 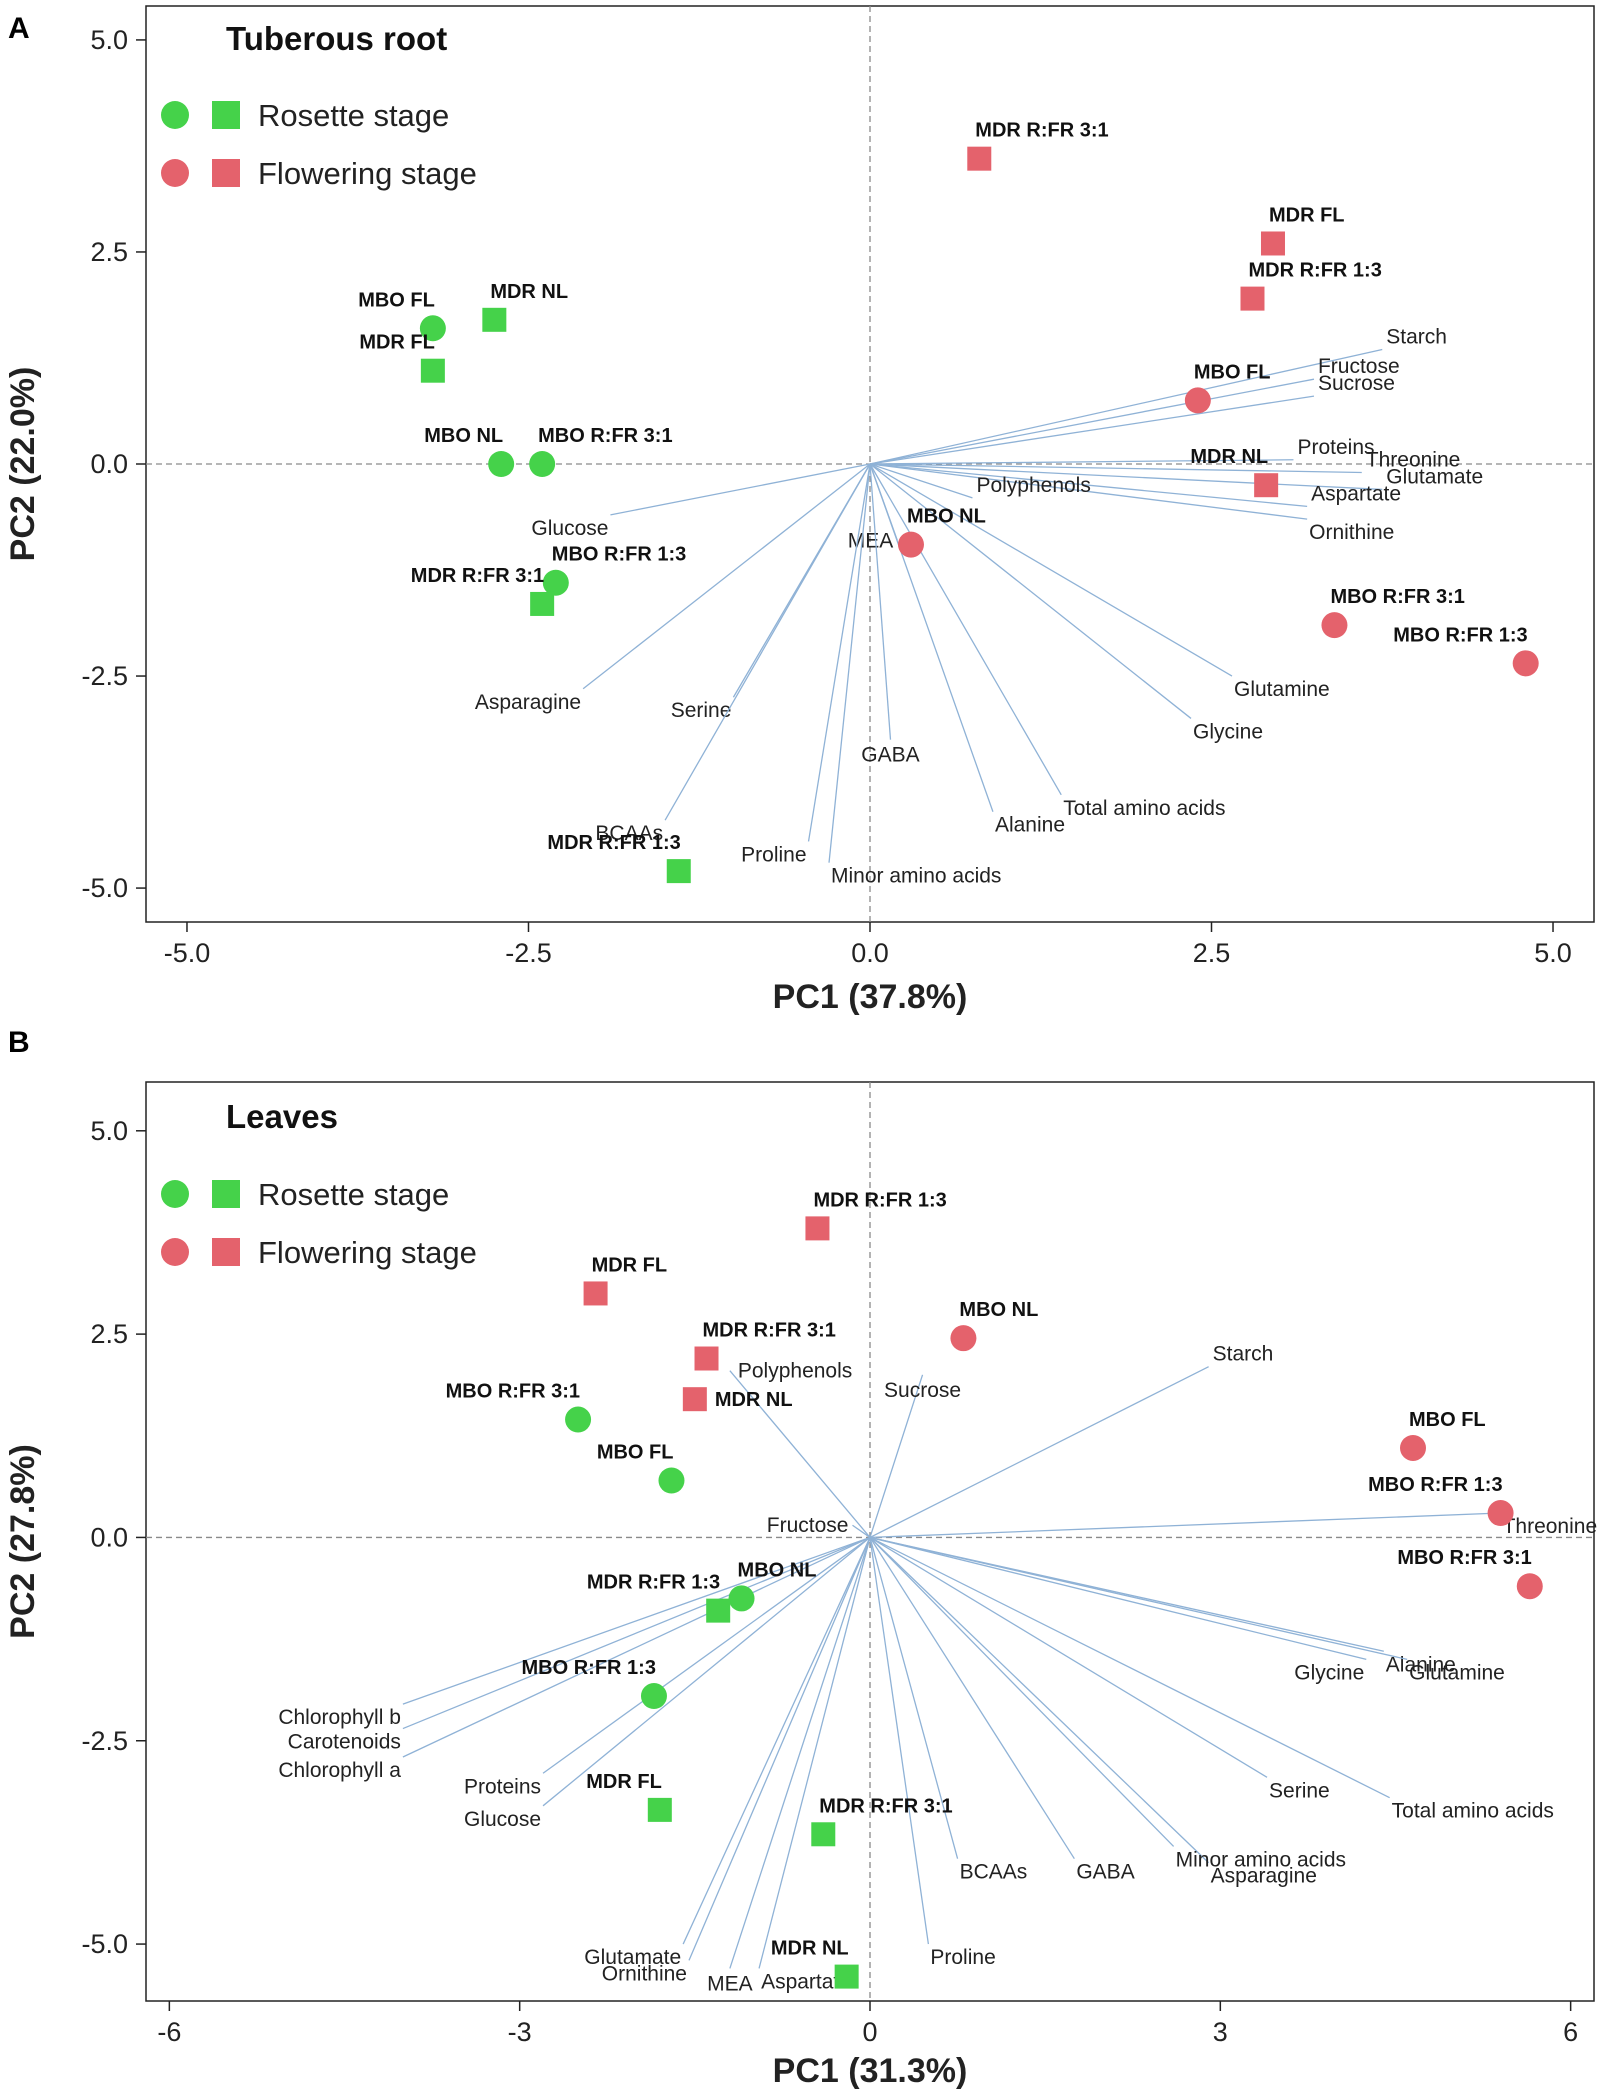 I want to click on x-tick-label: 3, so click(x=1220, y=2032).